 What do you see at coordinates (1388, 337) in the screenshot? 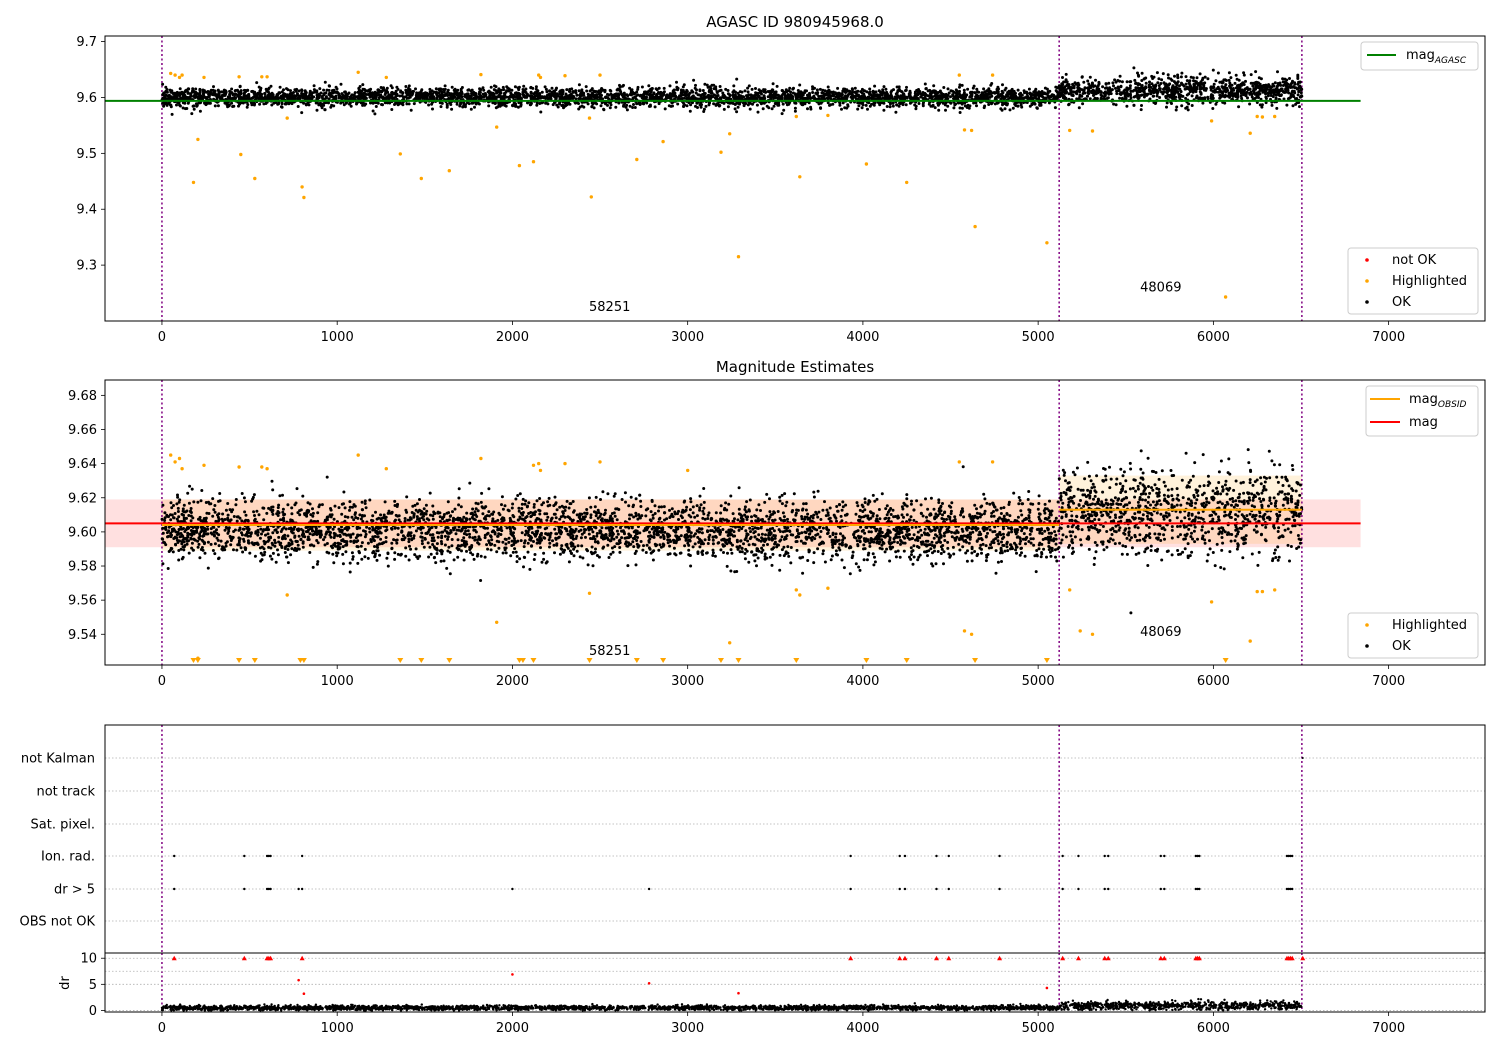
I see `panel1-xtick-label-7: 7000` at bounding box center [1388, 337].